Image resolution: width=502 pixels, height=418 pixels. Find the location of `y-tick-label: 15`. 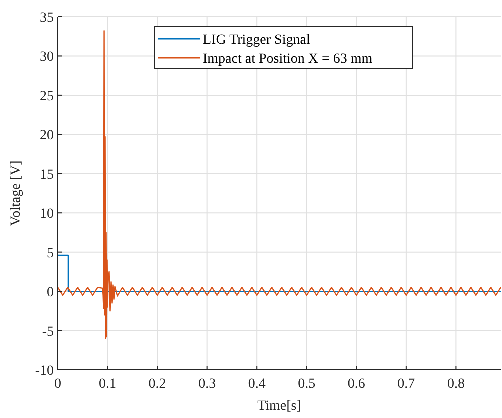

y-tick-label: 15 is located at coordinates (47, 175).